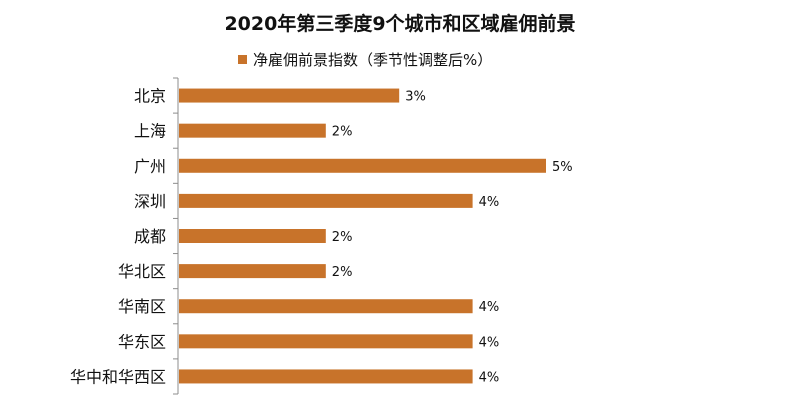 The image size is (800, 414). Describe the element at coordinates (150, 96) in the screenshot. I see `category-label: 北京` at that location.